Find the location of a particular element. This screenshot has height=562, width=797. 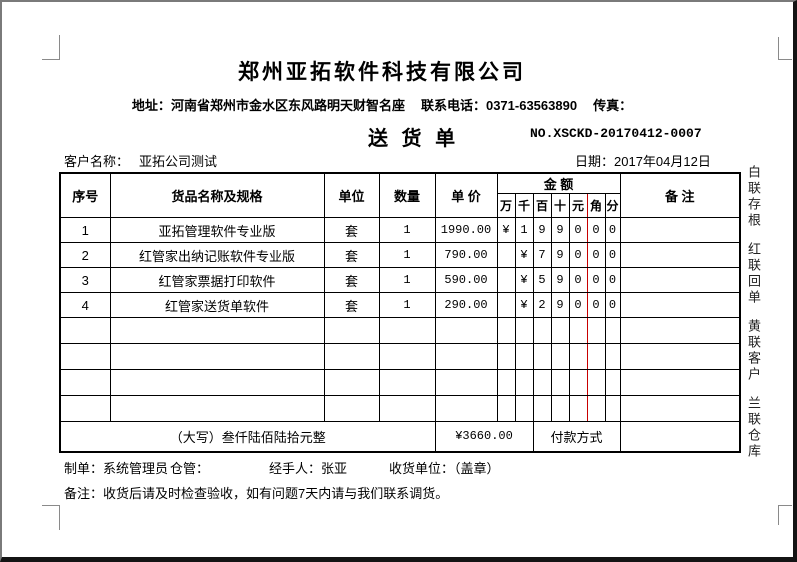

copy-label-yellow-customer: 黄联客户 is located at coordinates (753, 351).